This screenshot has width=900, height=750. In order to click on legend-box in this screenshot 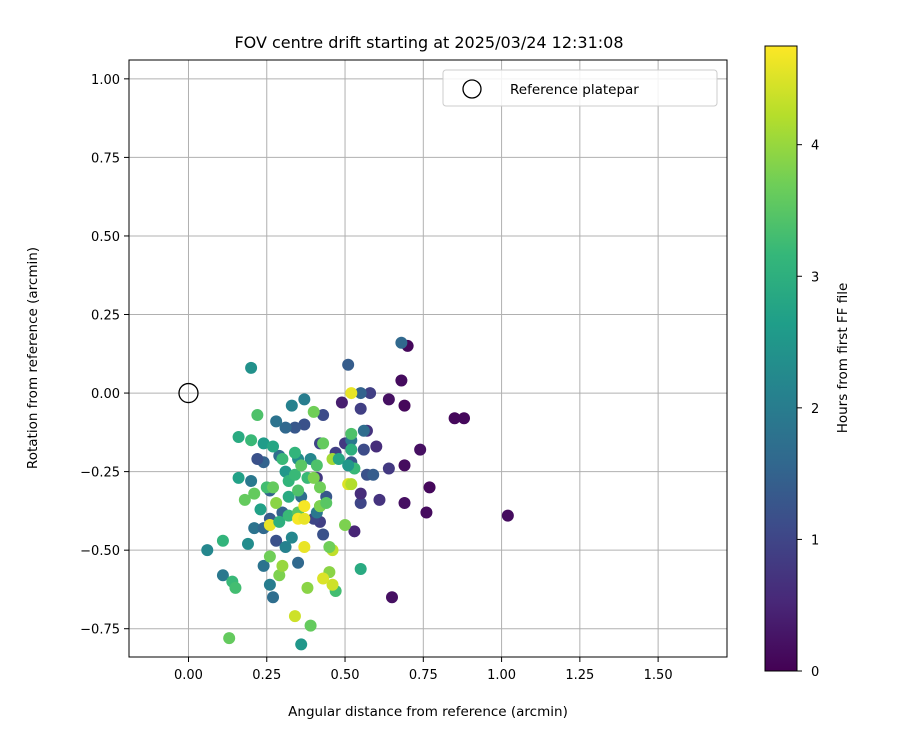, I will do `click(580, 88)`.